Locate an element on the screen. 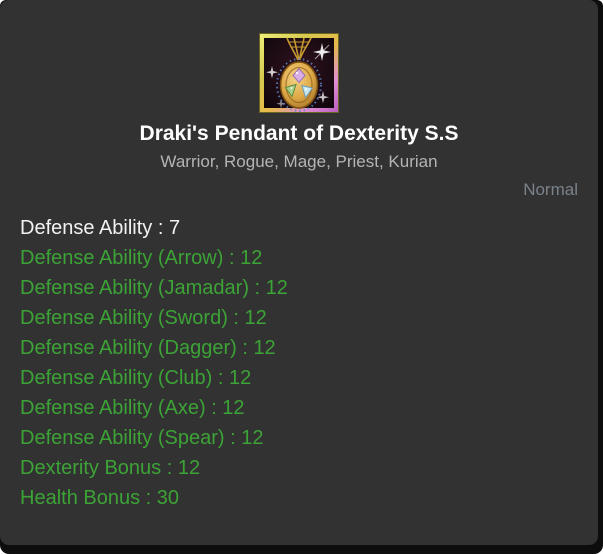 This screenshot has width=603, height=554. stat-line: Defense Ability (Dagger) : 12 is located at coordinates (148, 348).